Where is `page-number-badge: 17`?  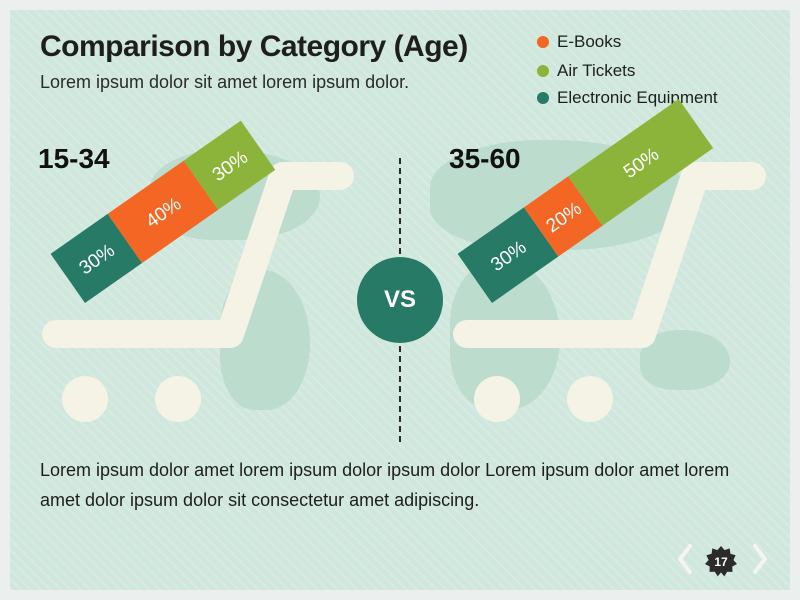 page-number-badge: 17 is located at coordinates (721, 562).